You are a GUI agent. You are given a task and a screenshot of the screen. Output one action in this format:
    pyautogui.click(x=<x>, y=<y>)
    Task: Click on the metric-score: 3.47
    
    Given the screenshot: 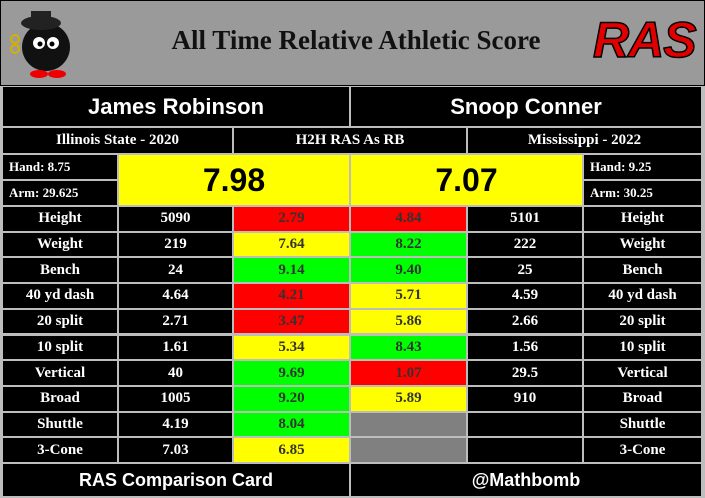 What is the action you would take?
    pyautogui.click(x=291, y=321)
    